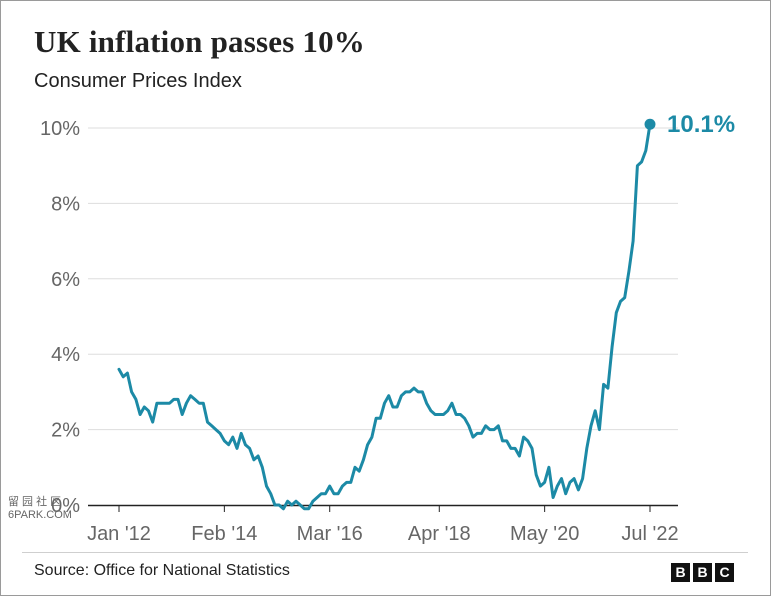 The image size is (771, 596). What do you see at coordinates (65, 431) in the screenshot?
I see `y-tick-label: 2%` at bounding box center [65, 431].